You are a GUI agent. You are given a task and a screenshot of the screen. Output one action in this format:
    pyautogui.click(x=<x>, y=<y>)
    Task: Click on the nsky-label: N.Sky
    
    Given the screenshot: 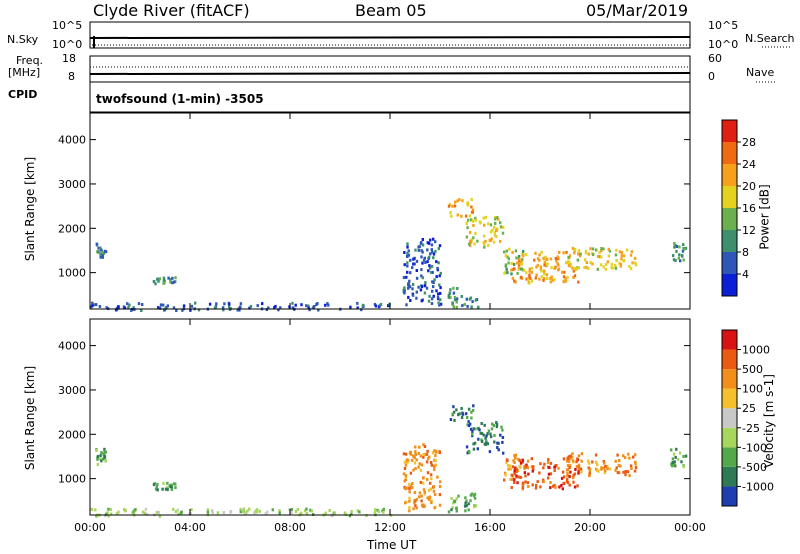 What is the action you would take?
    pyautogui.click(x=23, y=39)
    